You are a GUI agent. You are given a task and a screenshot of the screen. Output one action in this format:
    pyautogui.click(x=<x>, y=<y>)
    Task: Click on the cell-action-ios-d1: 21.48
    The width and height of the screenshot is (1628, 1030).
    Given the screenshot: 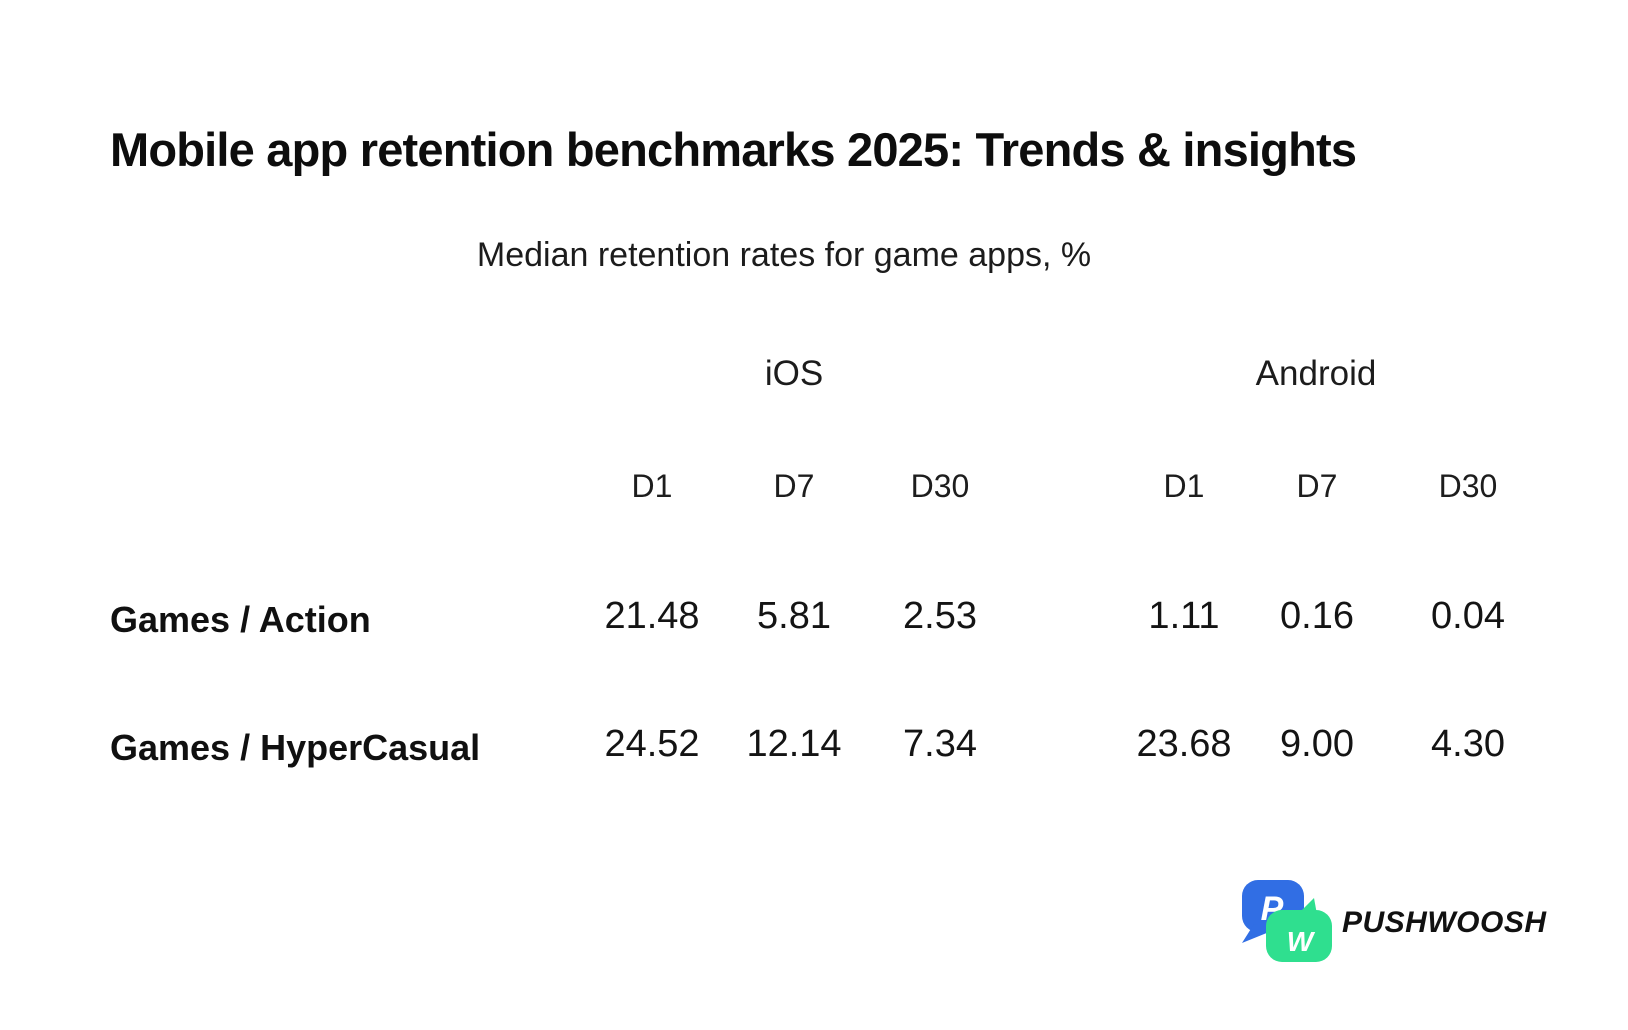 What is the action you would take?
    pyautogui.click(x=652, y=616)
    